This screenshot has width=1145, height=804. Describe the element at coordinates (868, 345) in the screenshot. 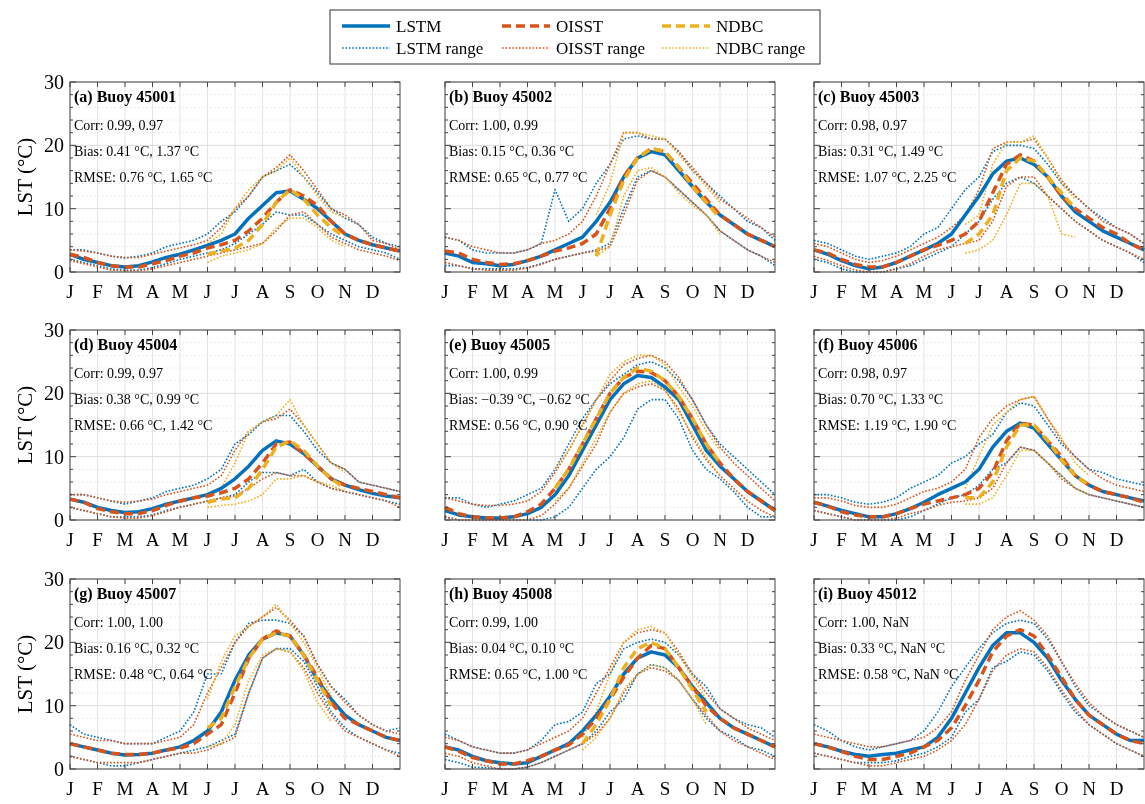

I see `chart-title: (f) Buoy 45006` at that location.